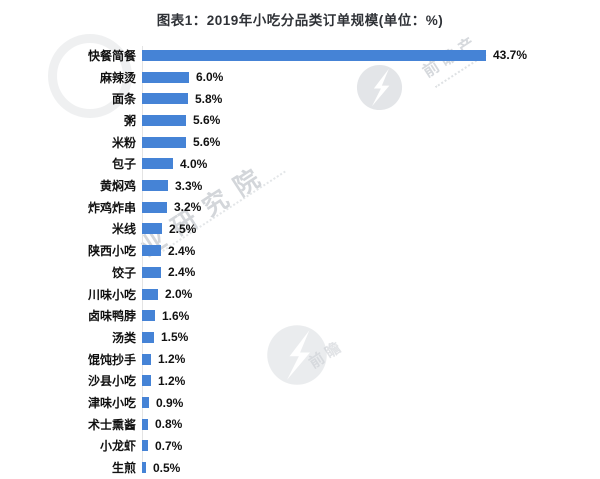 This screenshot has height=479, width=600. I want to click on value-label: 0.7%, so click(169, 445).